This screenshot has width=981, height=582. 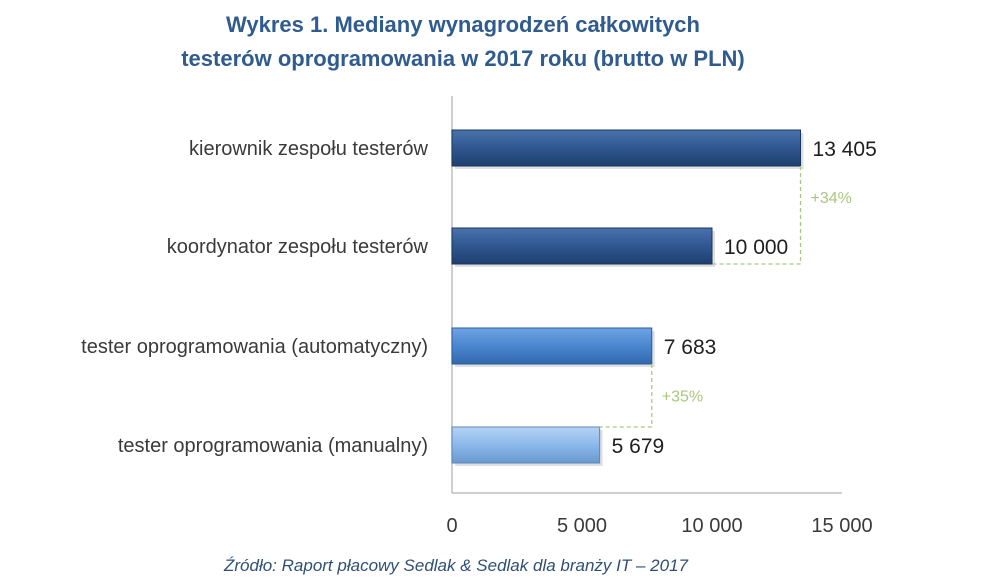 I want to click on x-tick-label-1: 5 000, so click(x=582, y=526).